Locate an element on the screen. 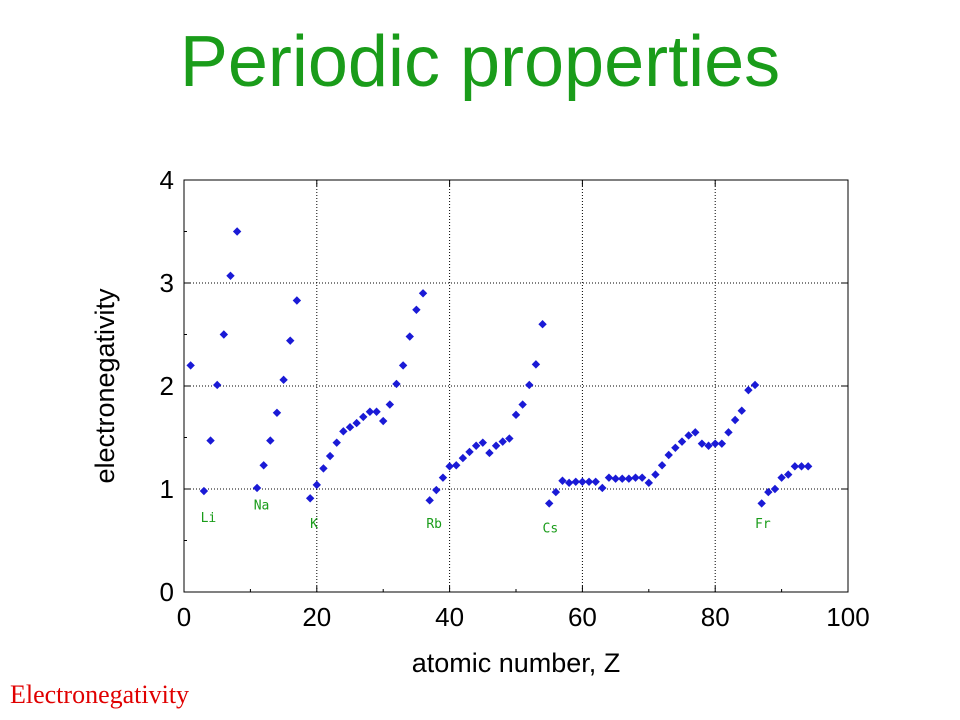 This screenshot has width=960, height=720. element-annotations: Li Na K Rb Cs Fr is located at coordinates (486, 518).